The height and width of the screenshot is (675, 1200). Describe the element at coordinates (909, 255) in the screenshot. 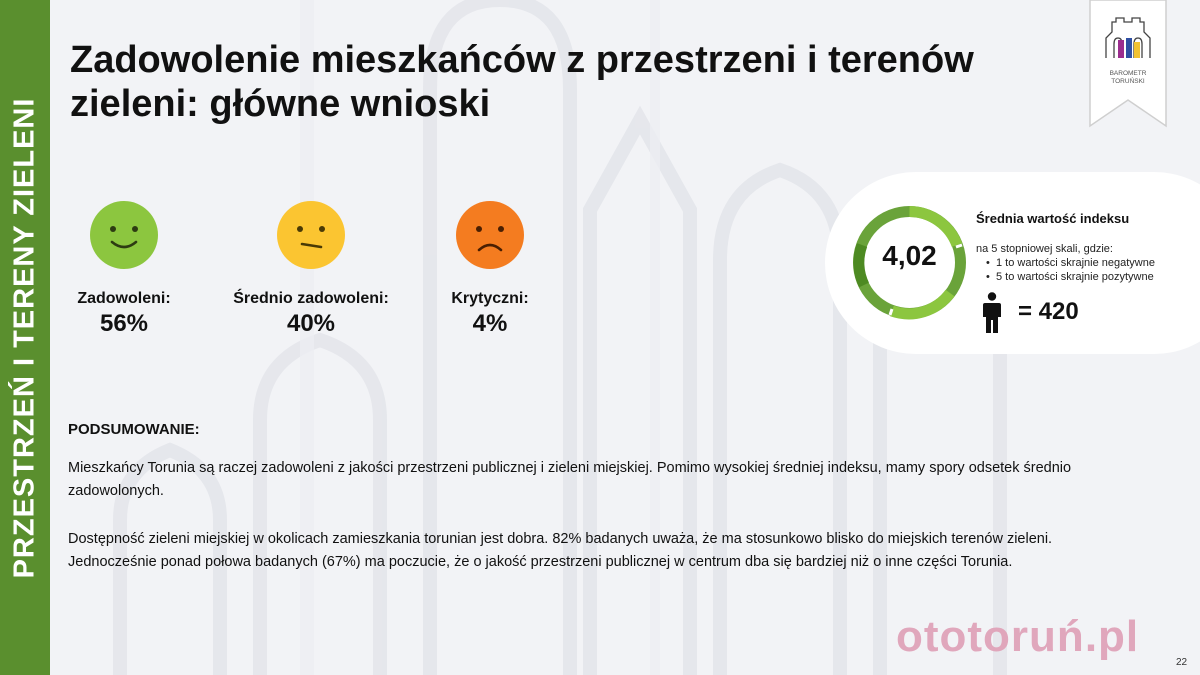

I see `index-value: 4,02` at that location.